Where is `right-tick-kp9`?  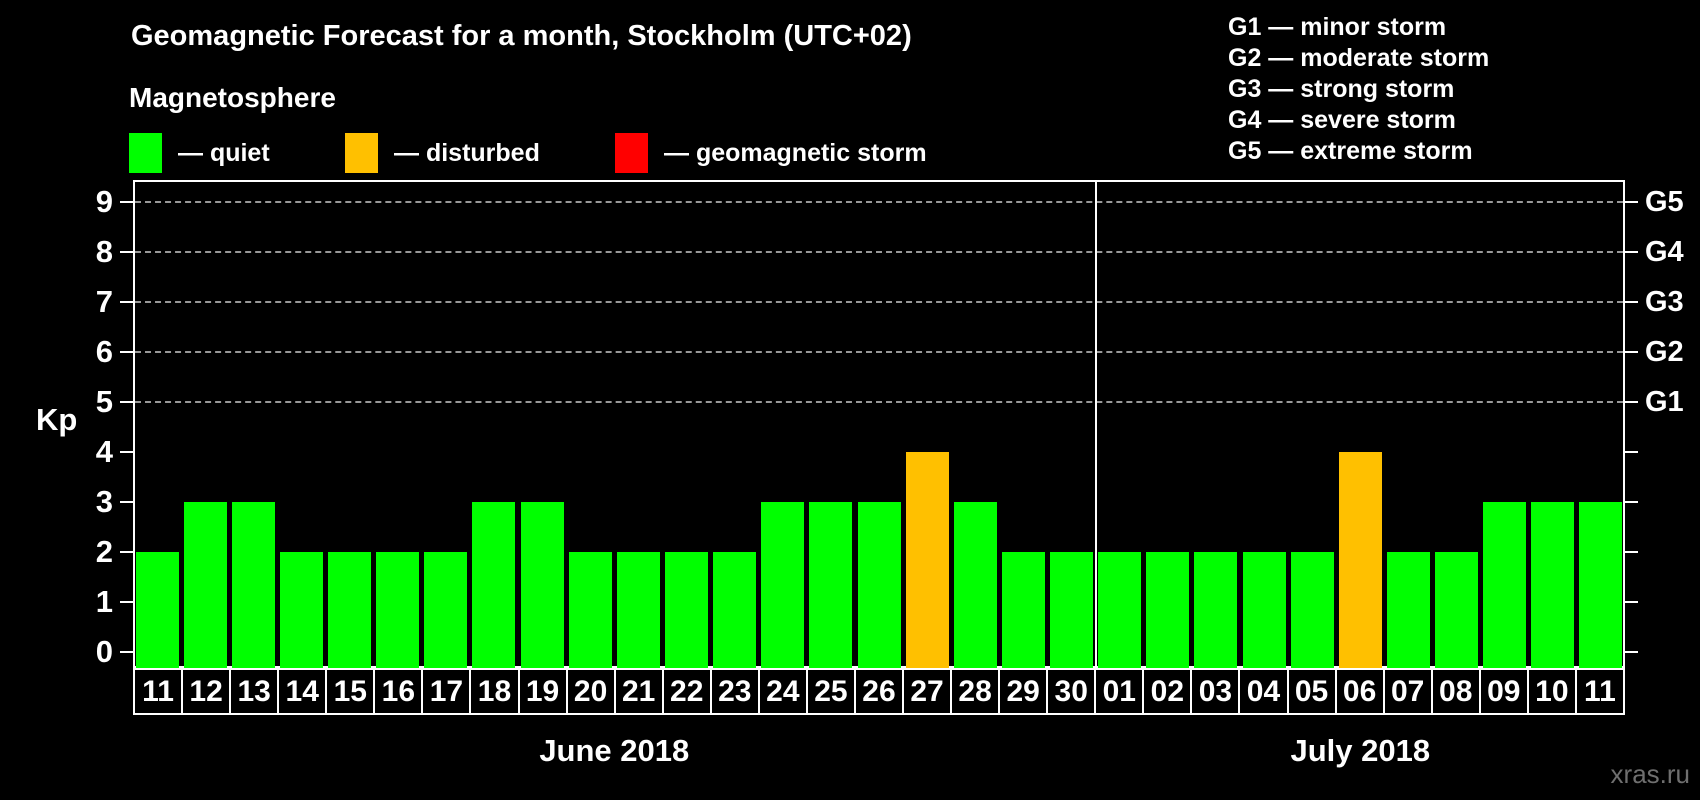 right-tick-kp9 is located at coordinates (1631, 202).